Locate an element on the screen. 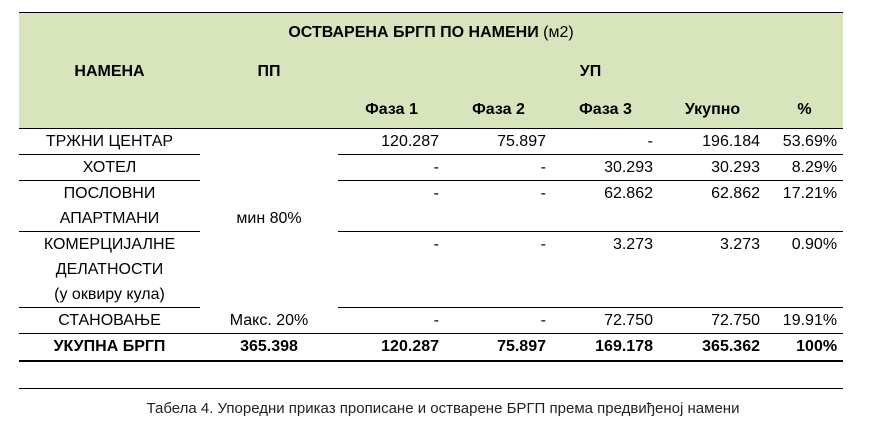 Image resolution: width=886 pixels, height=432 pixels. row-faza3: 62.862 is located at coordinates (605, 206).